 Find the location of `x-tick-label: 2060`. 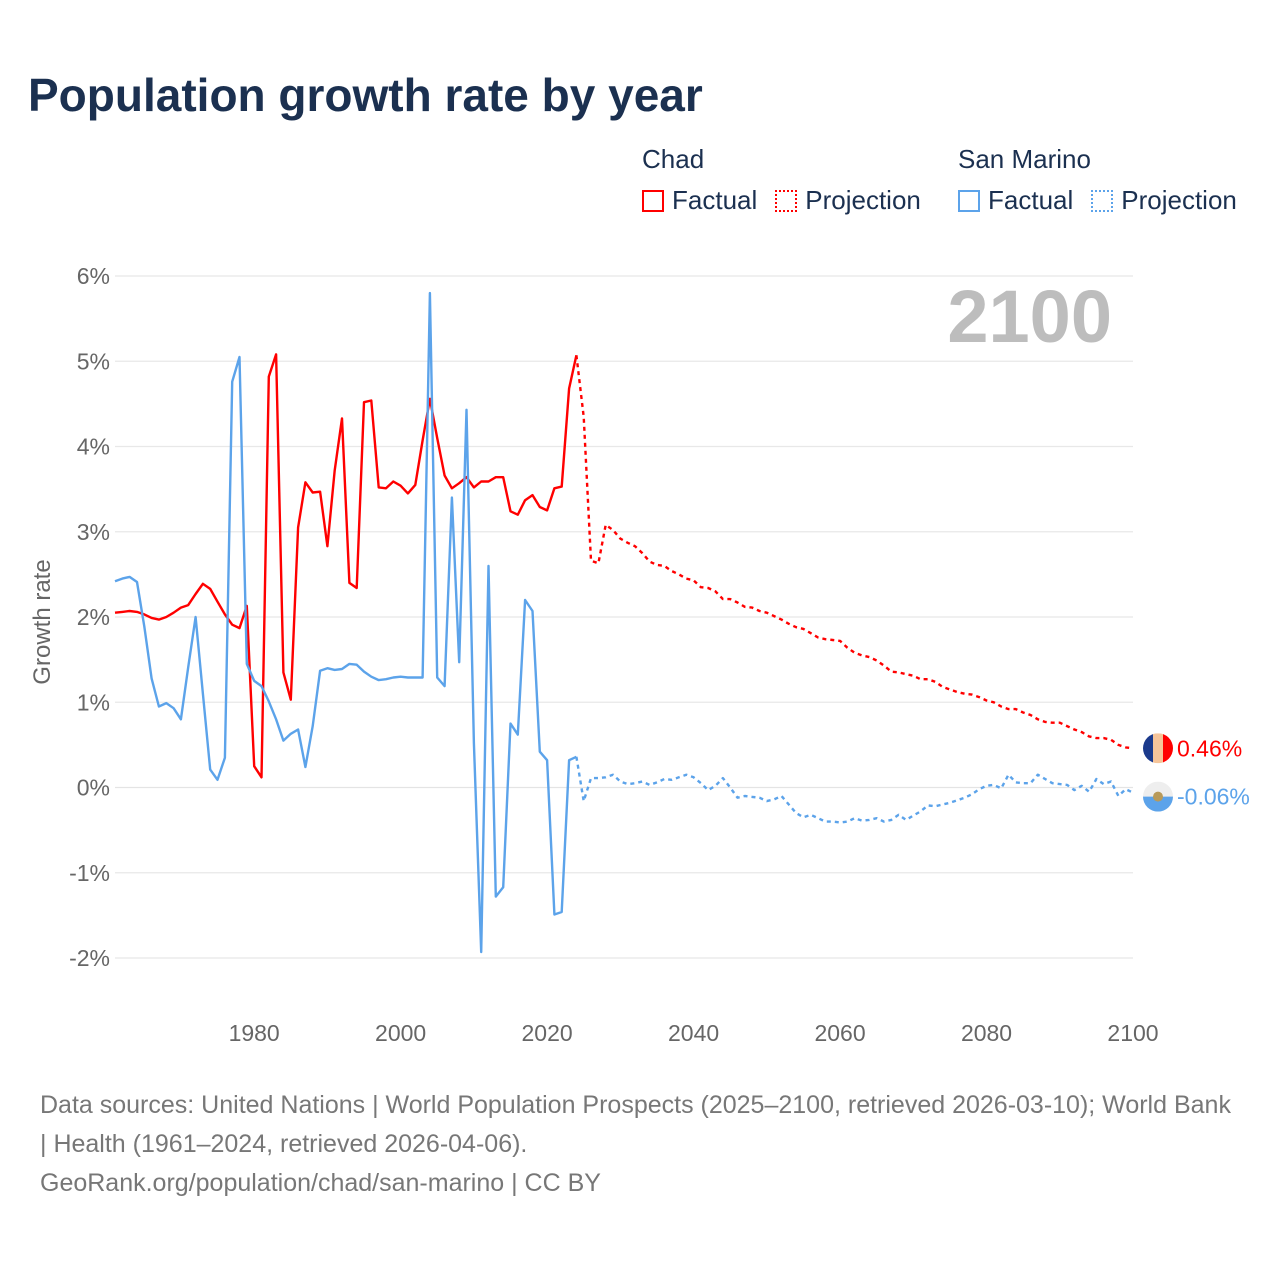

x-tick-label: 2060 is located at coordinates (839, 1033).